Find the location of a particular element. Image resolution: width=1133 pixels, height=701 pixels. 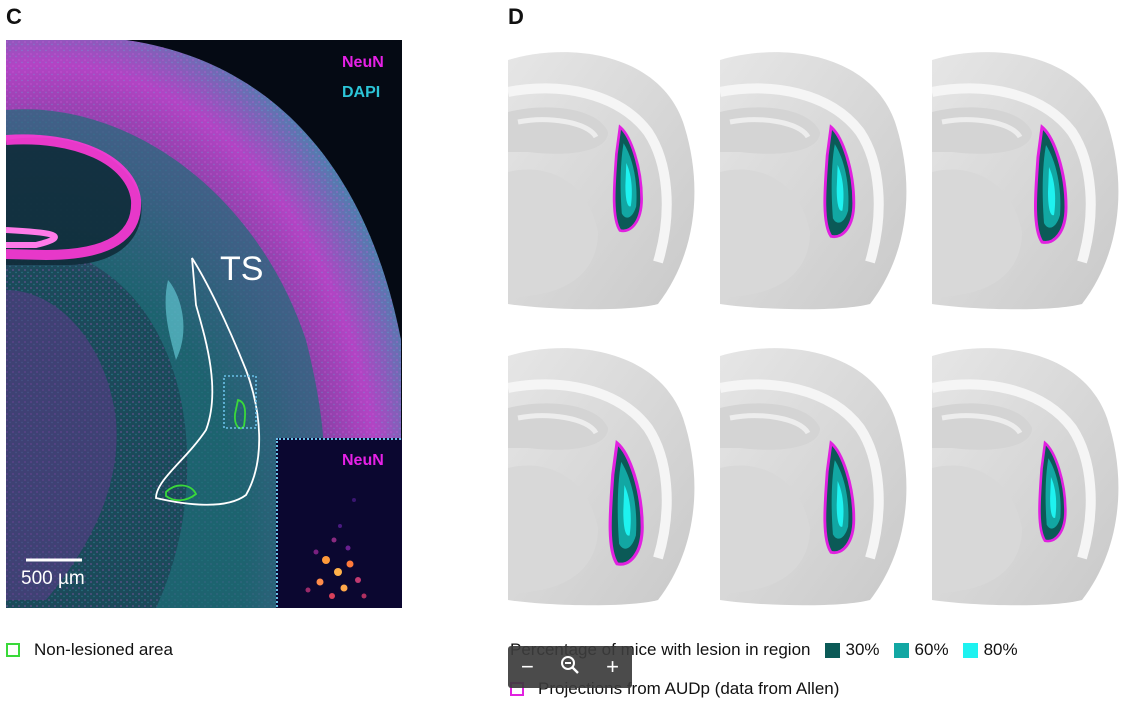

magnifier-minus-icon is located at coordinates (570, 667).